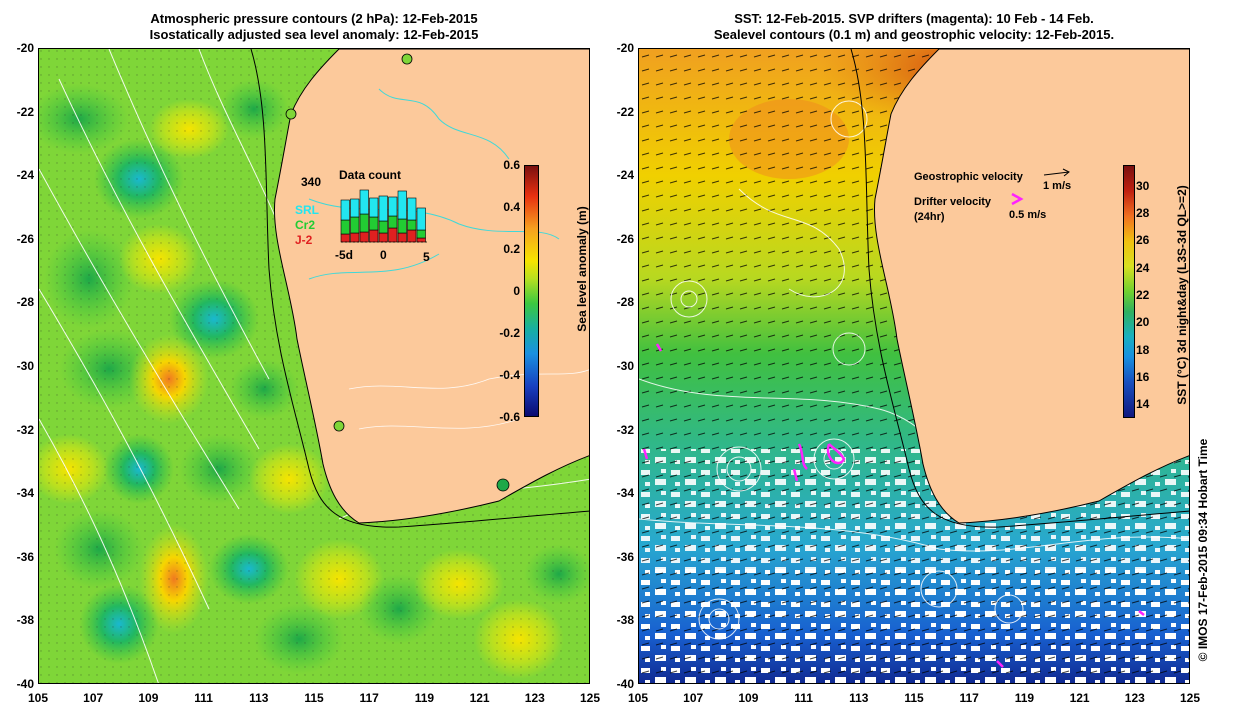 This screenshot has width=1250, height=720. Describe the element at coordinates (25, 48) in the screenshot. I see `left-lat-tick-0: -20` at that location.